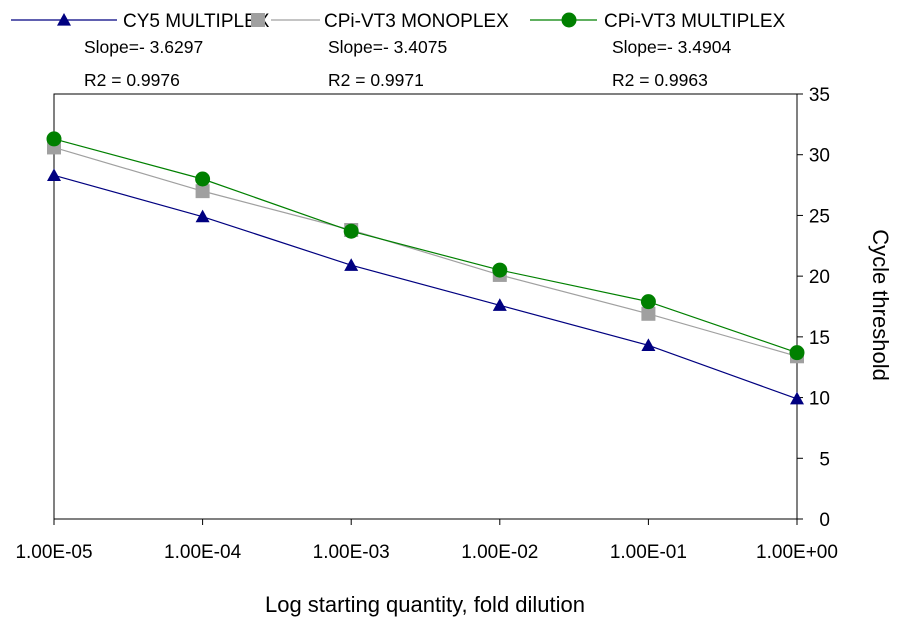 Image resolution: width=906 pixels, height=626 pixels. What do you see at coordinates (819, 399) in the screenshot?
I see `y-tick-label: 10` at bounding box center [819, 399].